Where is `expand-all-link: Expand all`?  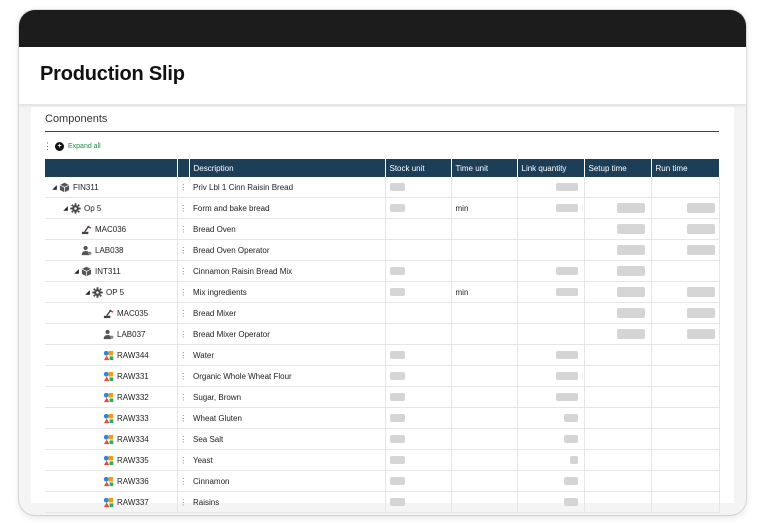 expand-all-link: Expand all is located at coordinates (84, 146).